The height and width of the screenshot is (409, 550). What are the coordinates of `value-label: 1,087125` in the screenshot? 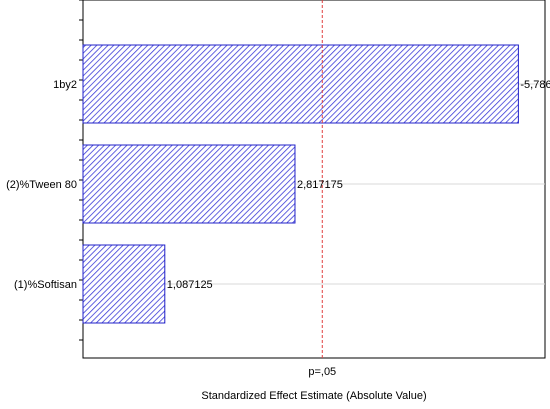 It's located at (190, 285).